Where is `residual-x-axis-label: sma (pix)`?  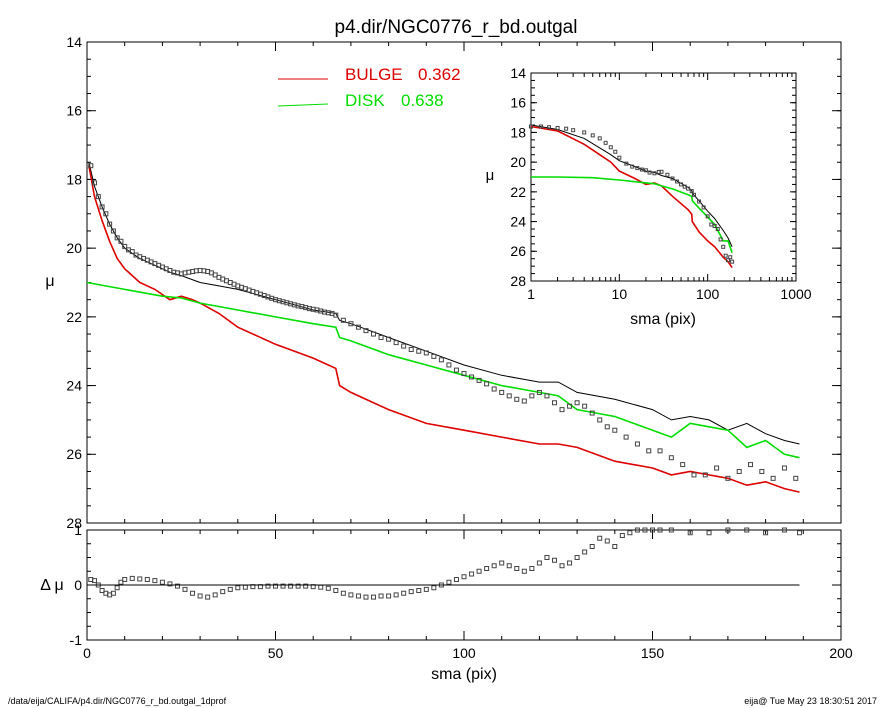
residual-x-axis-label: sma (pix) is located at coordinates (464, 674).